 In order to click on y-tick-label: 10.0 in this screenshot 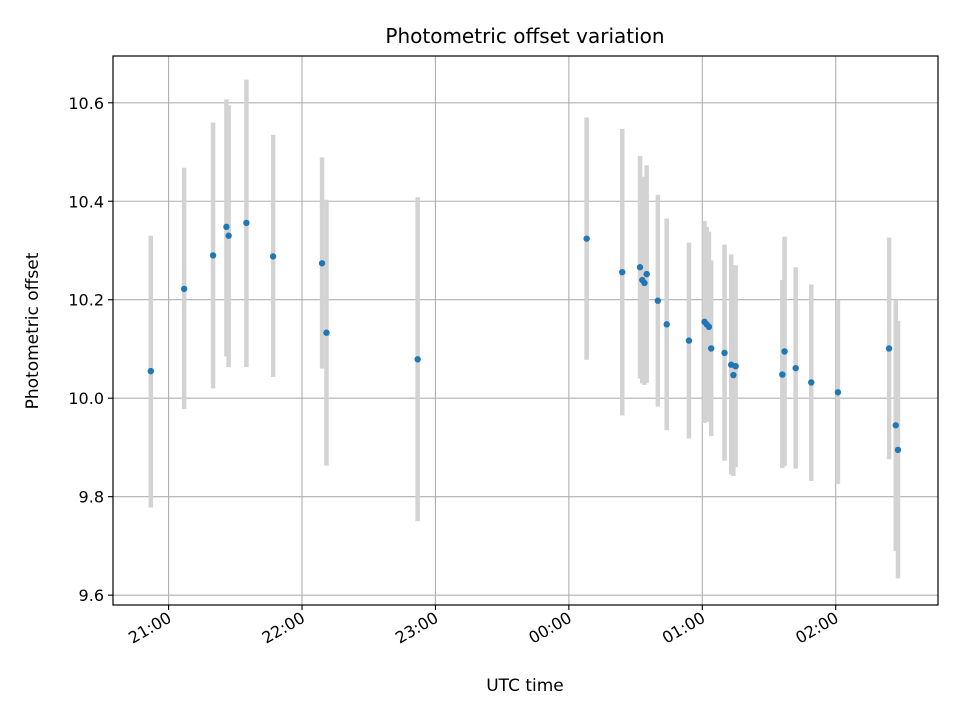, I will do `click(86, 398)`.